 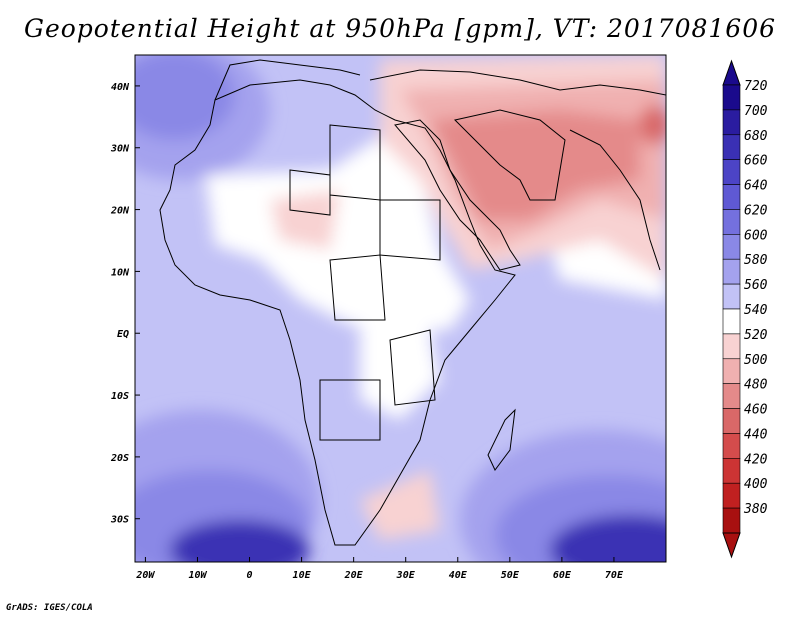 I want to click on border-lakes, so click(x=412, y=367).